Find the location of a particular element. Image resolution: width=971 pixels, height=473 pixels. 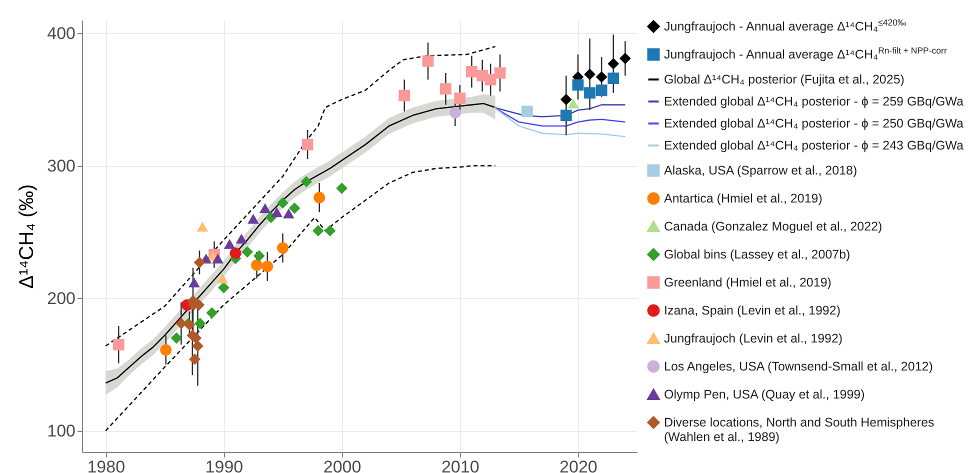

y-tick-label: 100 is located at coordinates (61, 430).